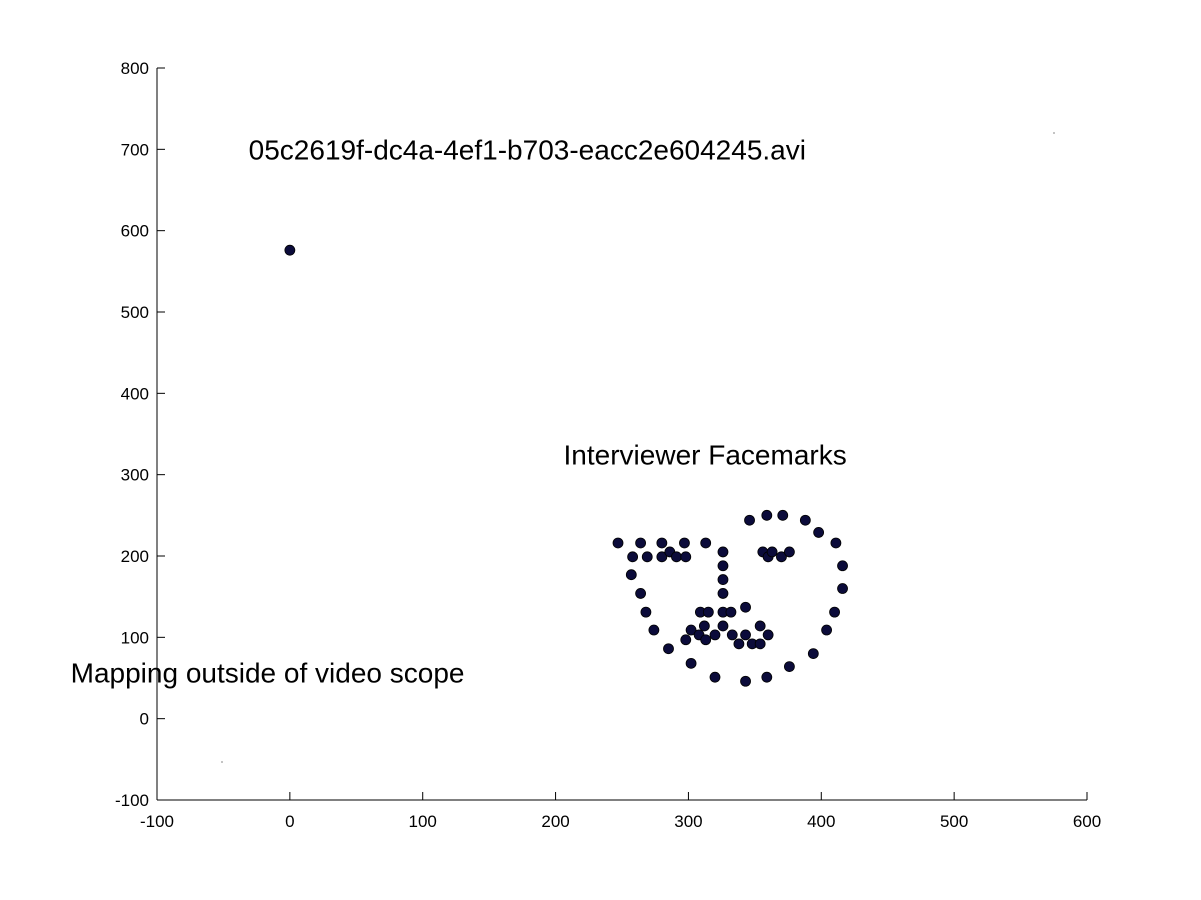 The width and height of the screenshot is (1201, 900). Describe the element at coordinates (135, 556) in the screenshot. I see `y-tick-label: 200` at that location.